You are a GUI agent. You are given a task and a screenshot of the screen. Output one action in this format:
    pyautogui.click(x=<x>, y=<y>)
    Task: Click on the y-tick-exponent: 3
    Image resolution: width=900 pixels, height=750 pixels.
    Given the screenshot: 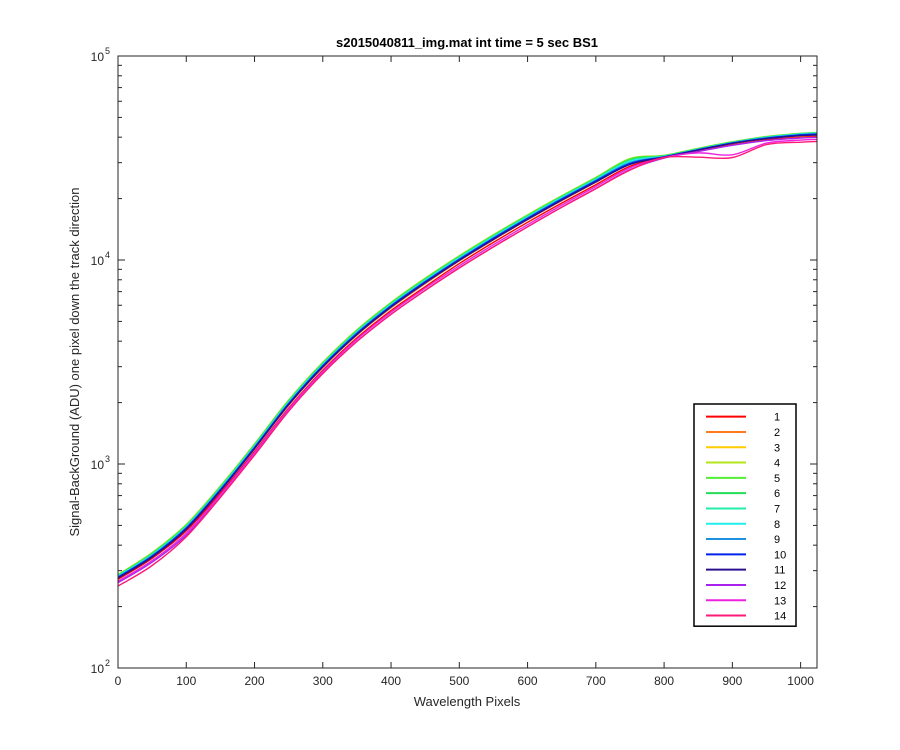 What is the action you would take?
    pyautogui.click(x=107, y=459)
    